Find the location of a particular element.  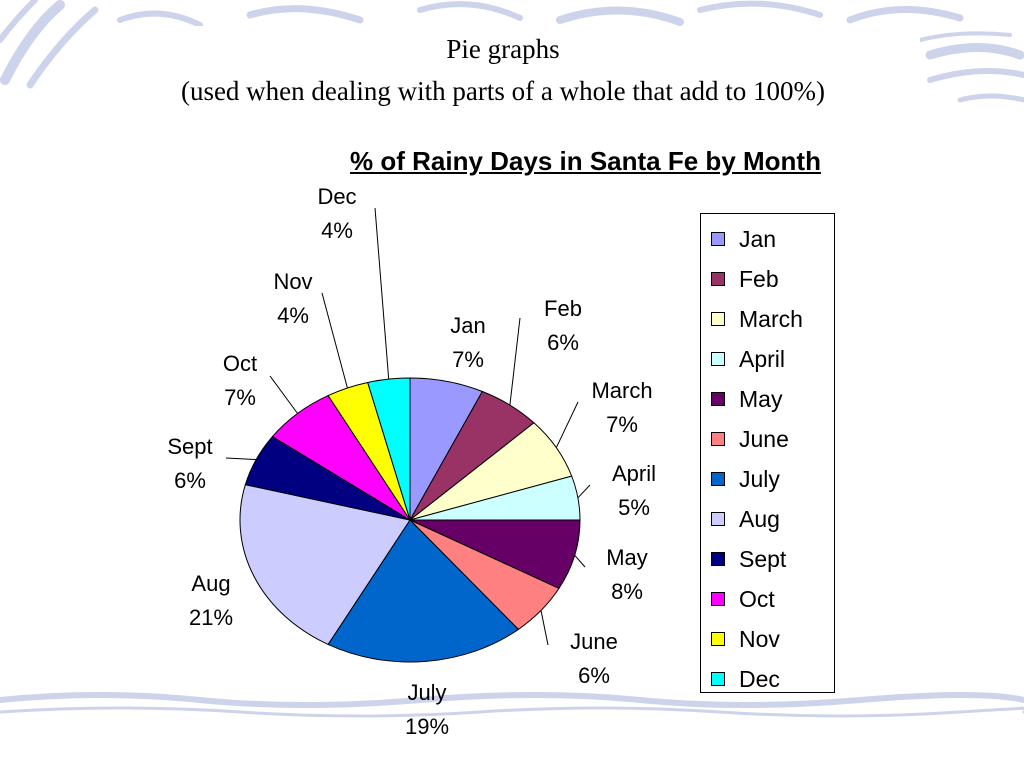

slice-value-oct: 7% is located at coordinates (240, 397).